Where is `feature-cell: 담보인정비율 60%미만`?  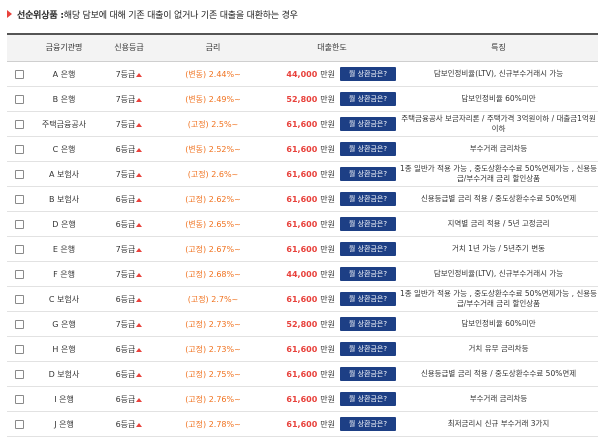
feature-cell: 담보인정비율 60%미만 is located at coordinates (498, 324).